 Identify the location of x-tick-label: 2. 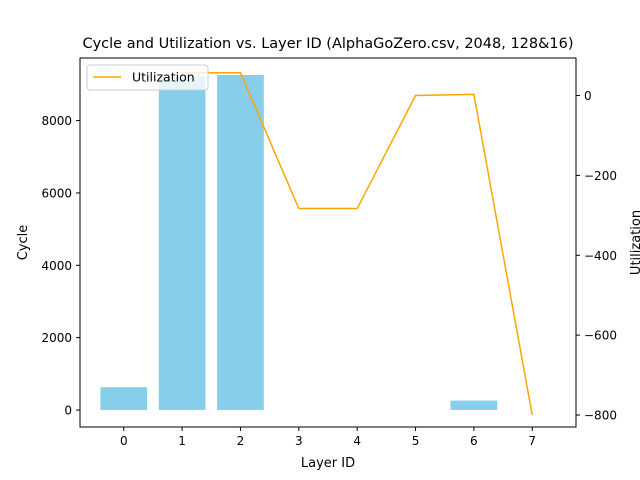
(241, 441).